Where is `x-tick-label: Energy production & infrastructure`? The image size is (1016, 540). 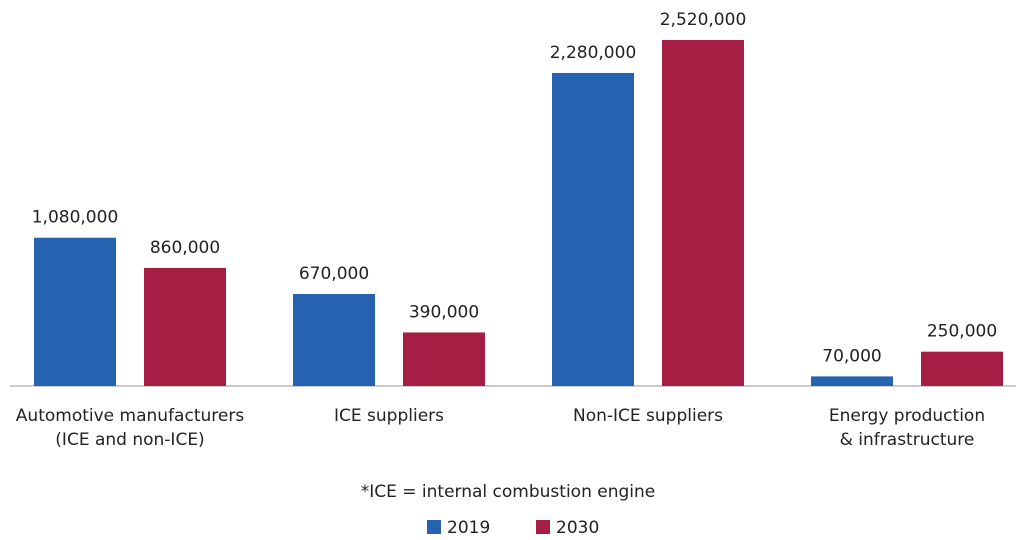 x-tick-label: Energy production & infrastructure is located at coordinates (907, 428).